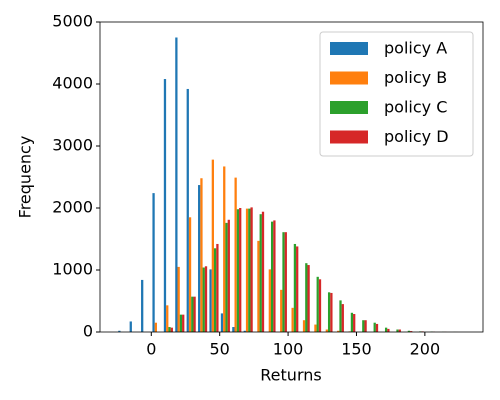 Image resolution: width=500 pixels, height=400 pixels. I want to click on y-tick-label: 1000, so click(72, 269).